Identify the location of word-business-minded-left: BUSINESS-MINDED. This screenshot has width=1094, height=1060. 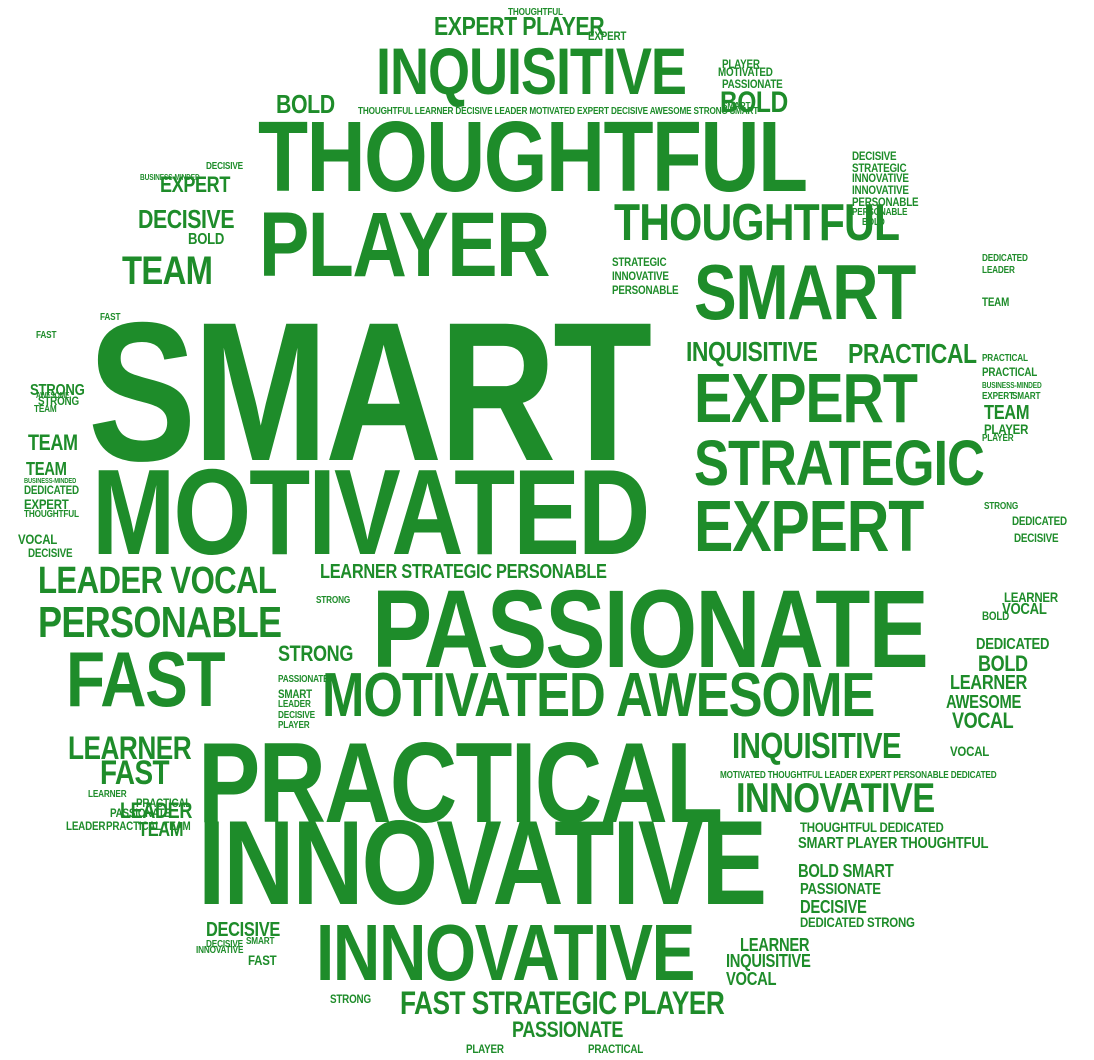
(50, 481).